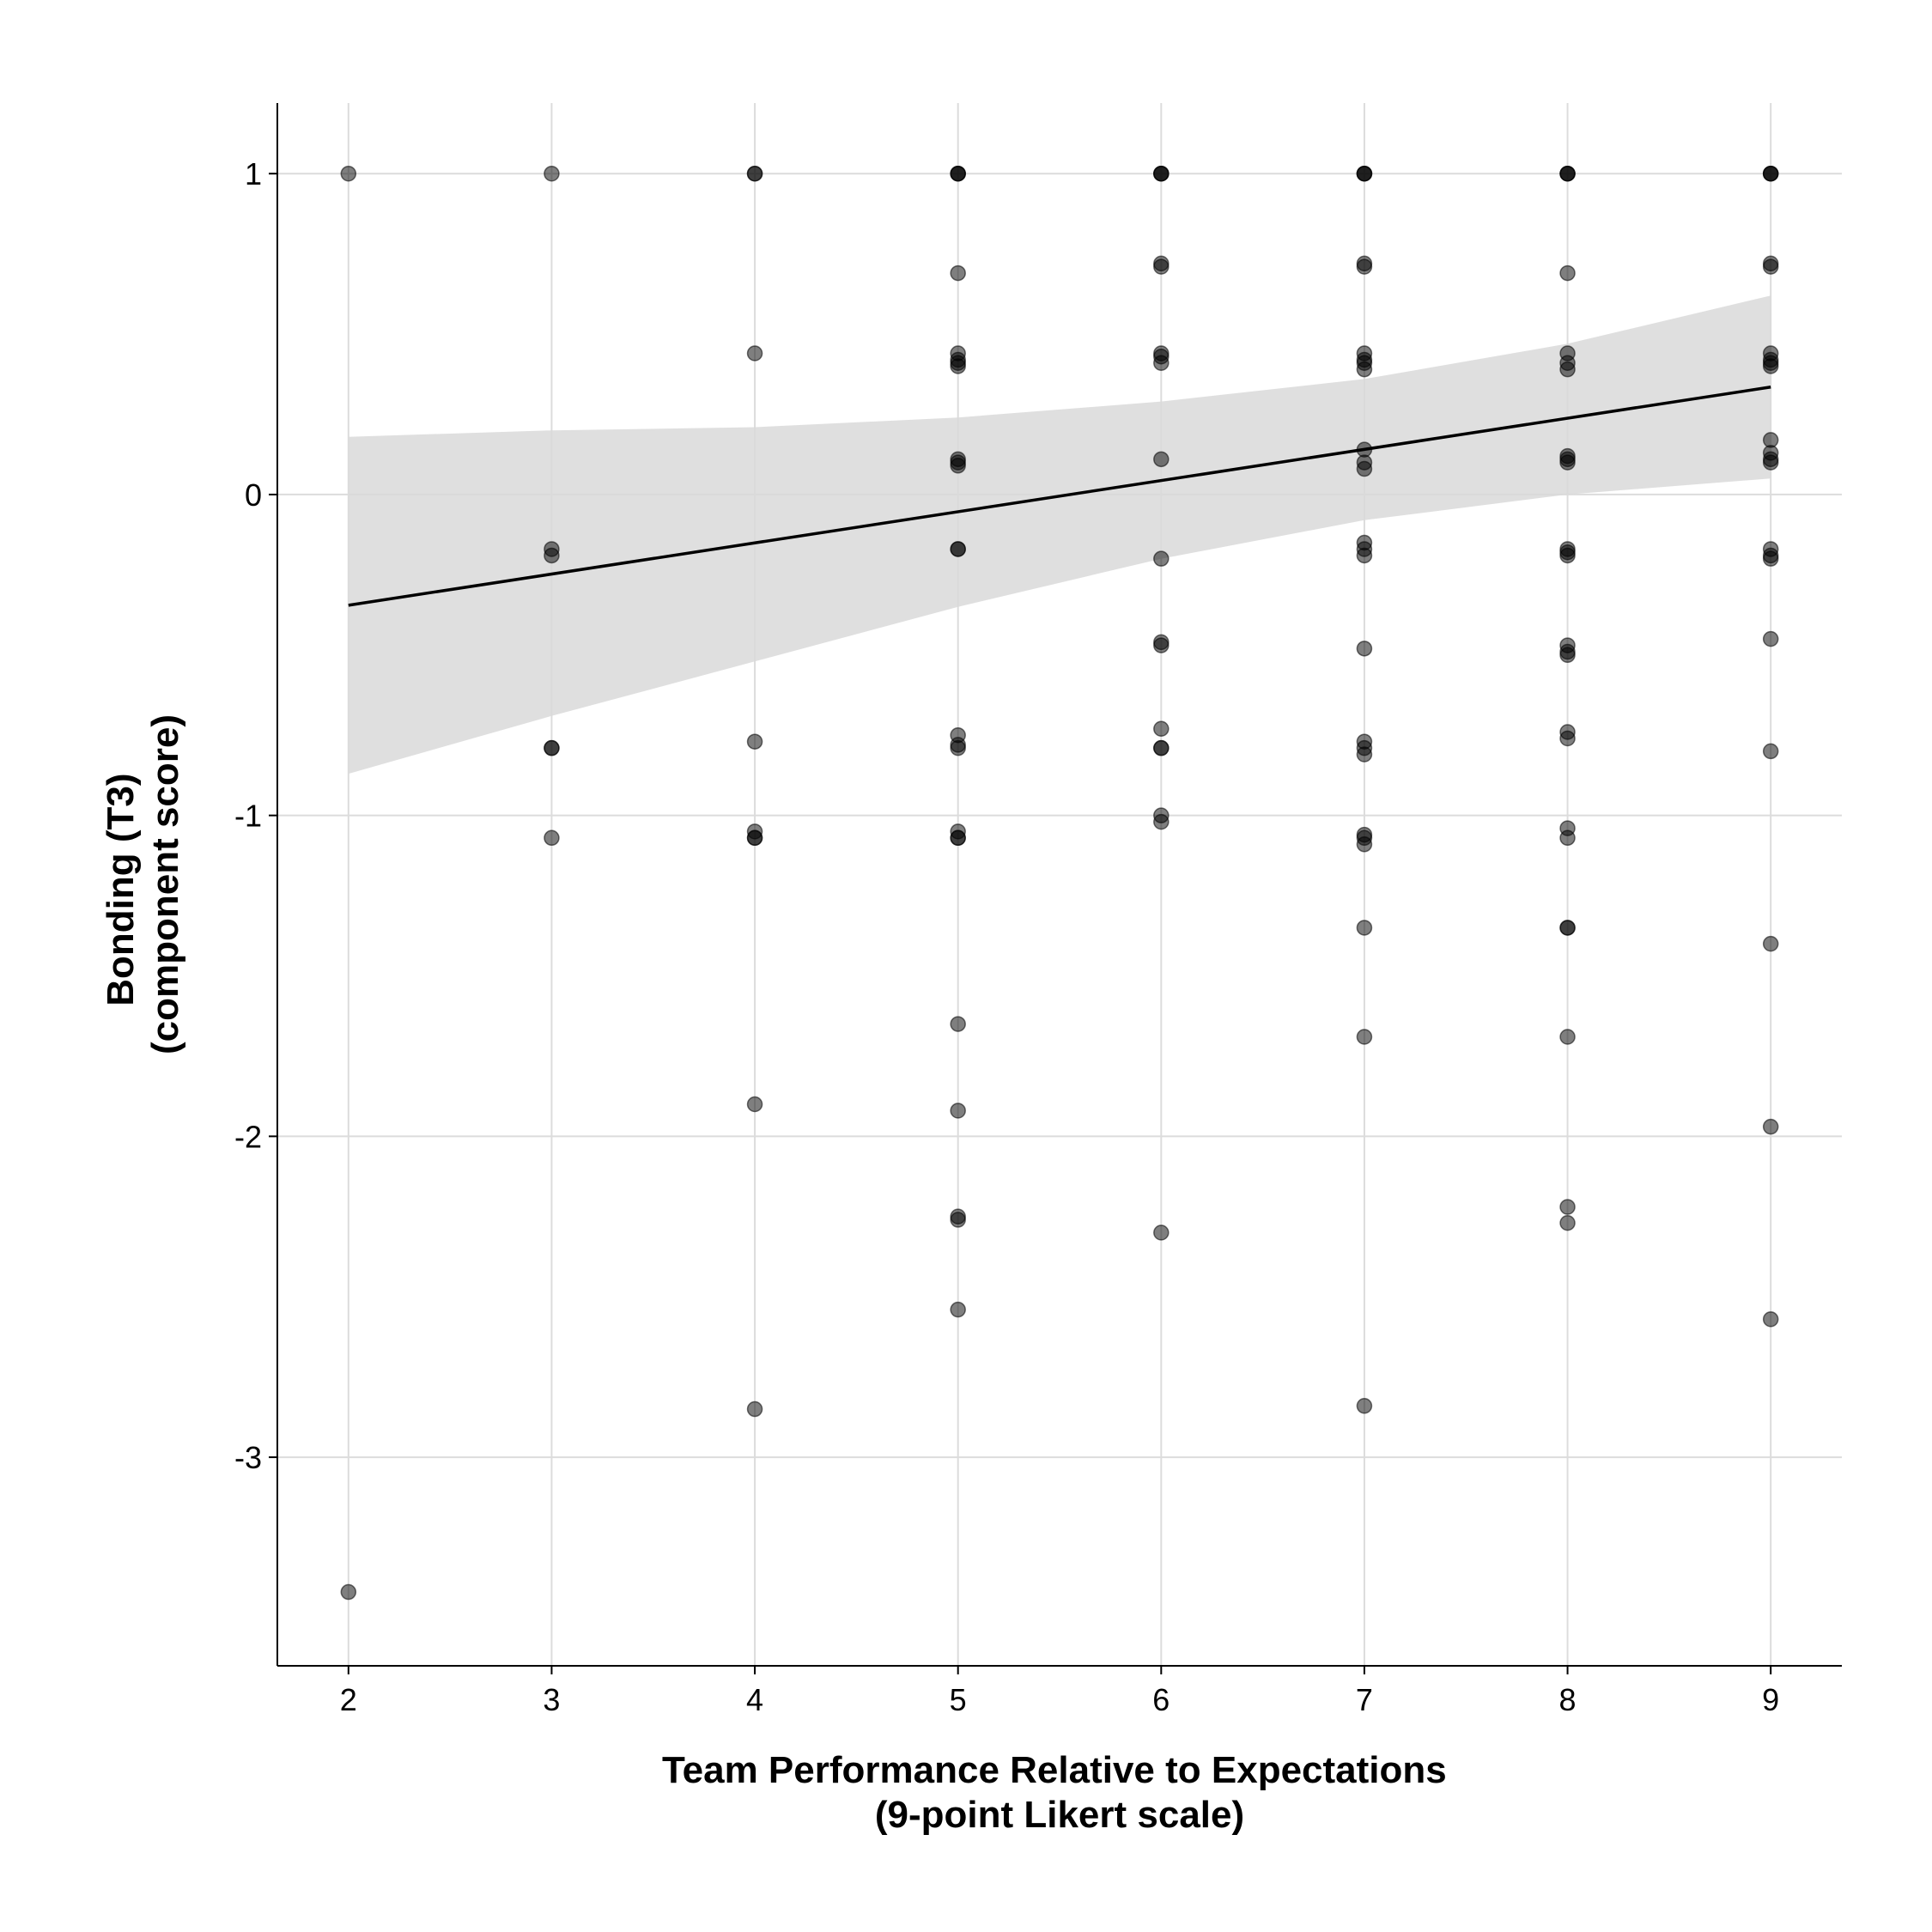 Image resolution: width=1932 pixels, height=1932 pixels. I want to click on y-tick-label: -1, so click(248, 817).